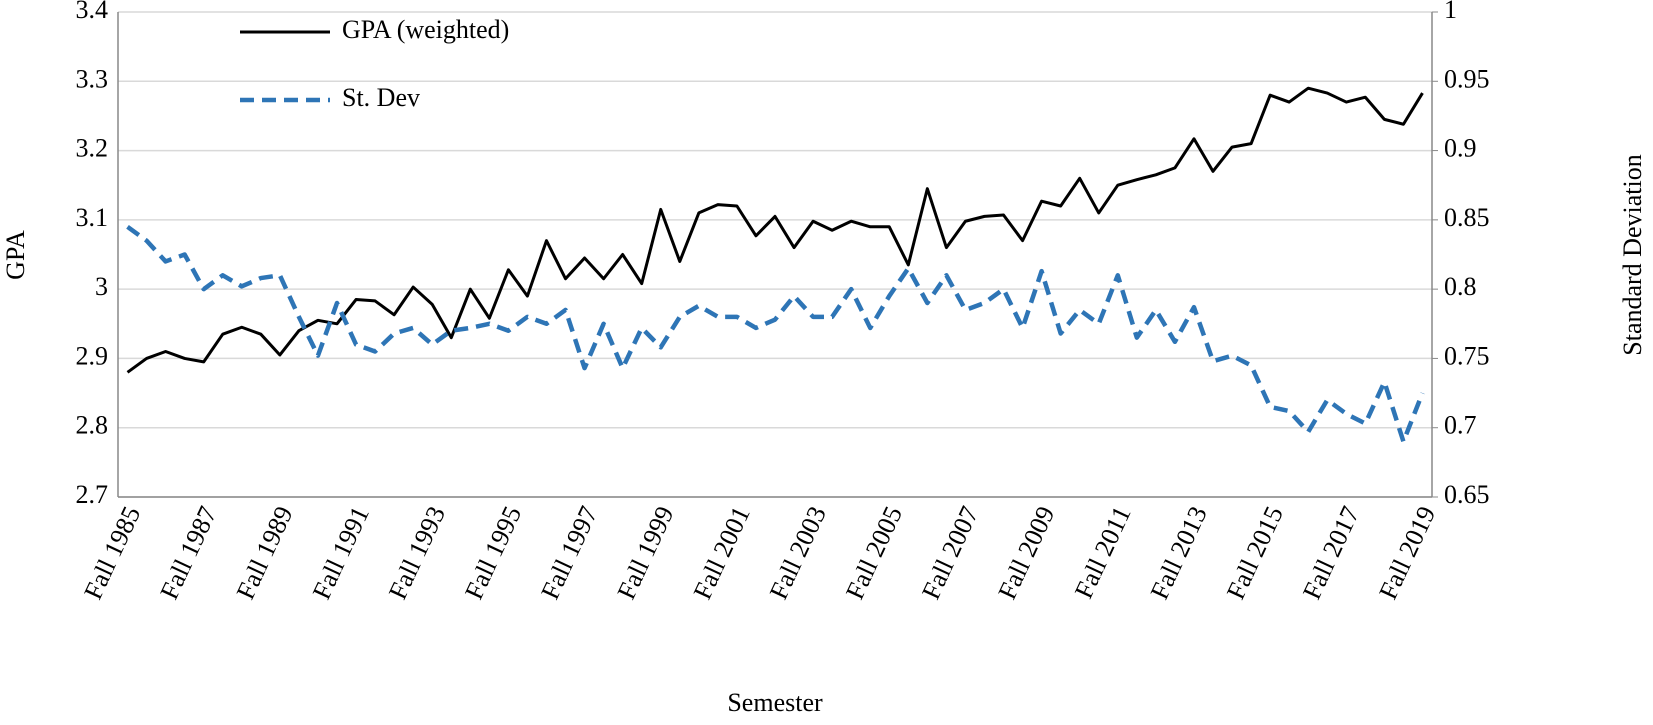  Describe the element at coordinates (1460, 148) in the screenshot. I see `y2-tick-label: 0.9` at that location.